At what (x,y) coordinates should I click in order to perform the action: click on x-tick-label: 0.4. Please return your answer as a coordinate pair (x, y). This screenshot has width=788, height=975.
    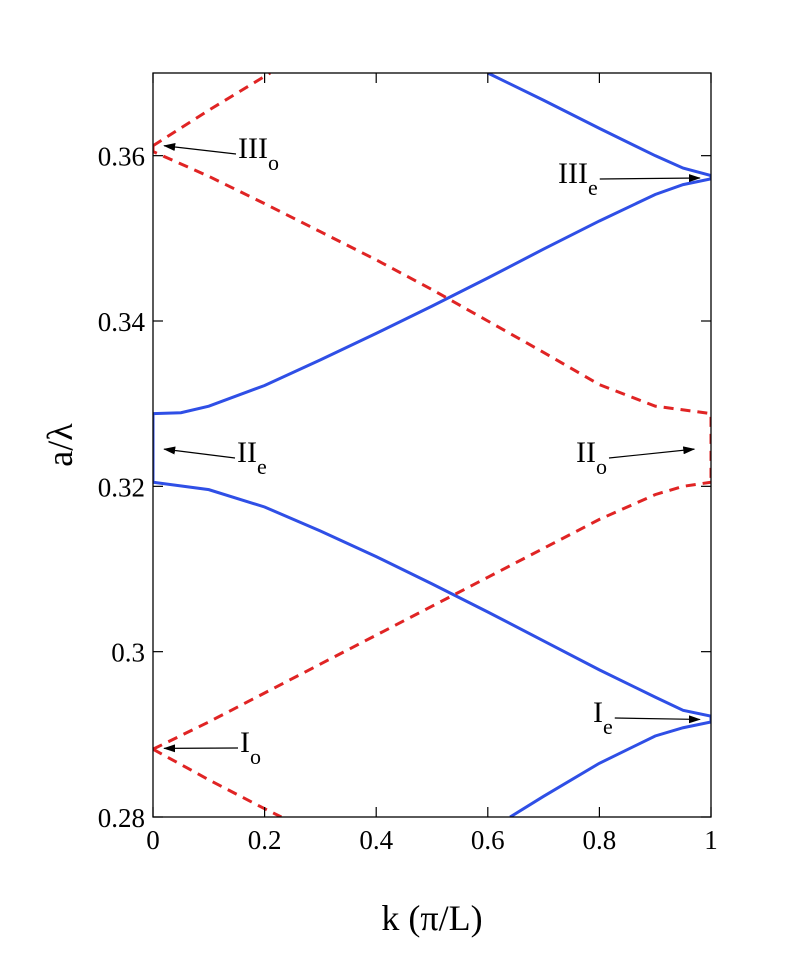
    Looking at the image, I should click on (376, 840).